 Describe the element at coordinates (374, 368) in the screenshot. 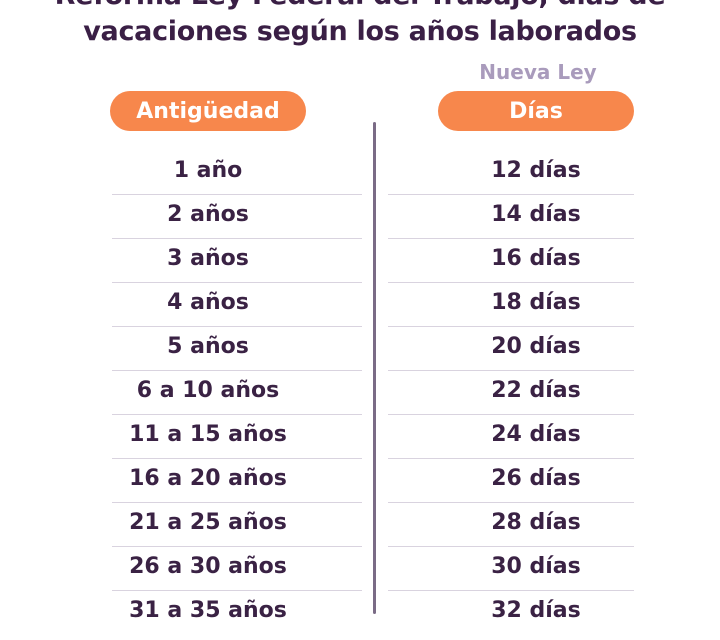

I see `column-divider` at that location.